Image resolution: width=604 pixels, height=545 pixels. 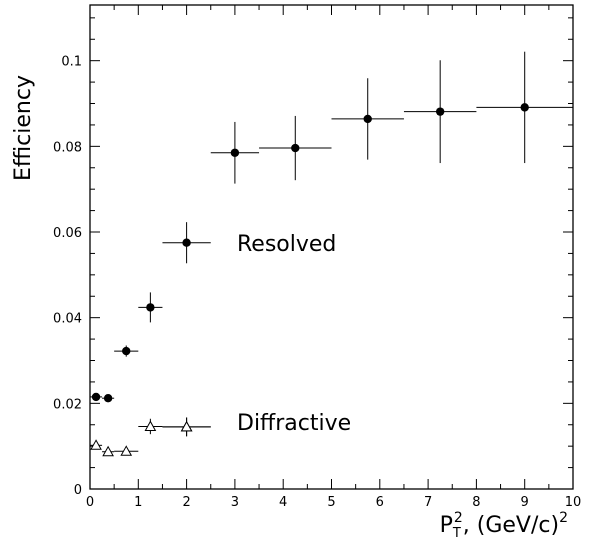 What do you see at coordinates (67, 404) in the screenshot?
I see `y-tick-label: 0.02` at bounding box center [67, 404].